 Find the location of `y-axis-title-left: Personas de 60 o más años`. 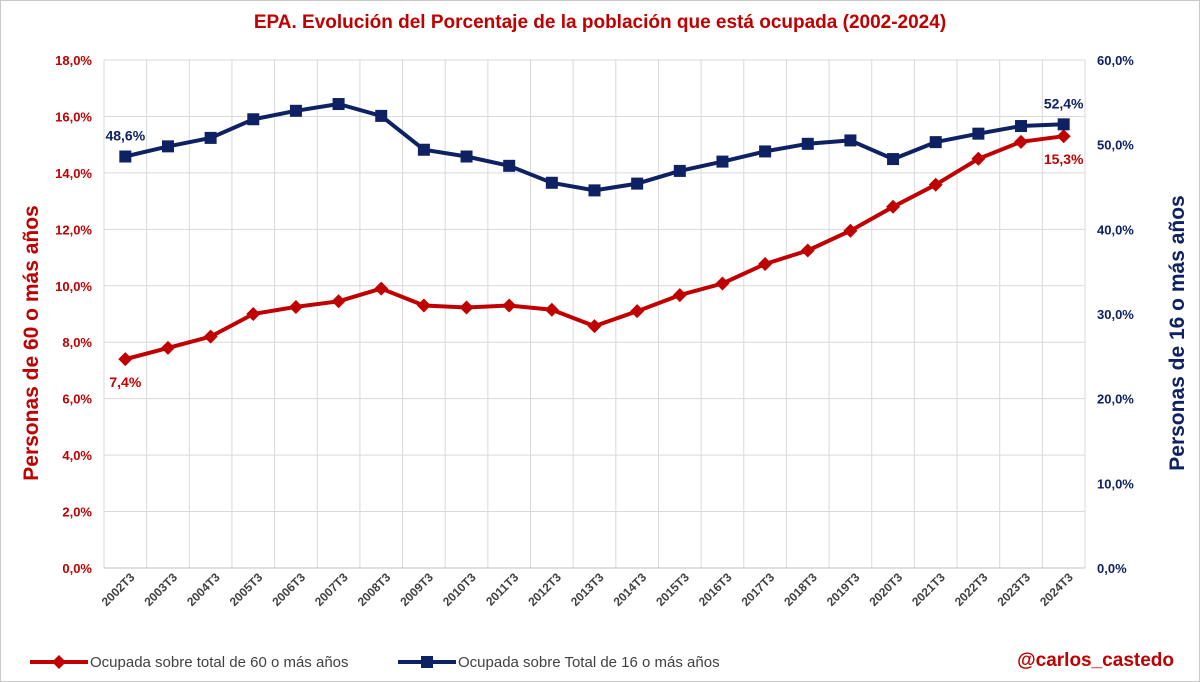

y-axis-title-left: Personas de 60 o más años is located at coordinates (31, 342).